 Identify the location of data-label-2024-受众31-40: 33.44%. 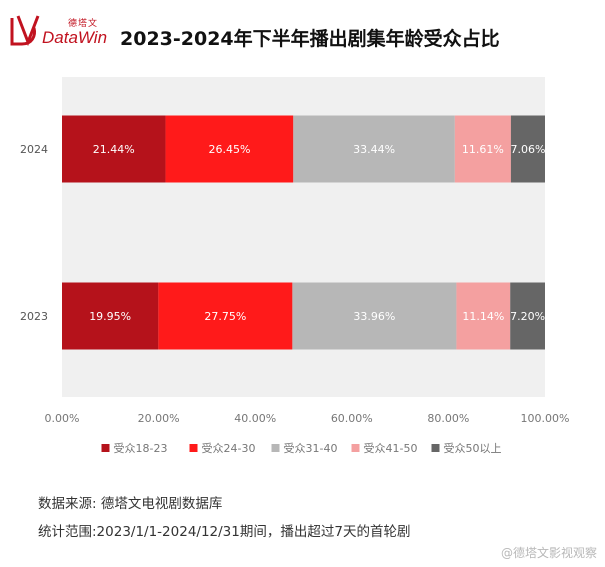
(374, 149).